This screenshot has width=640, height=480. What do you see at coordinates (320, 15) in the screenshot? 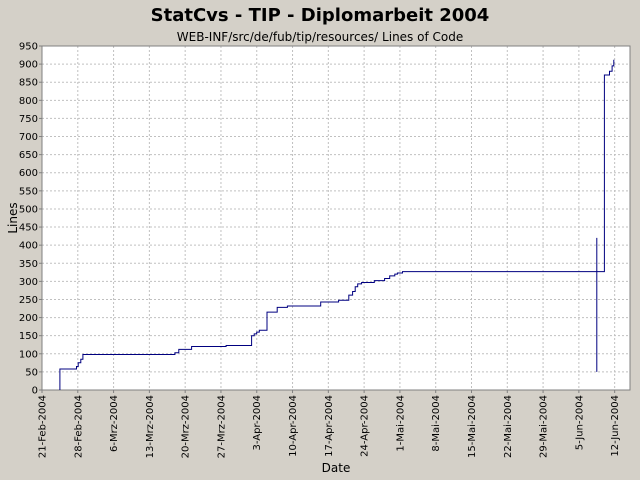
I see `chart-title: StatCvs - TIP - Diplomarbeit 2004` at bounding box center [320, 15].